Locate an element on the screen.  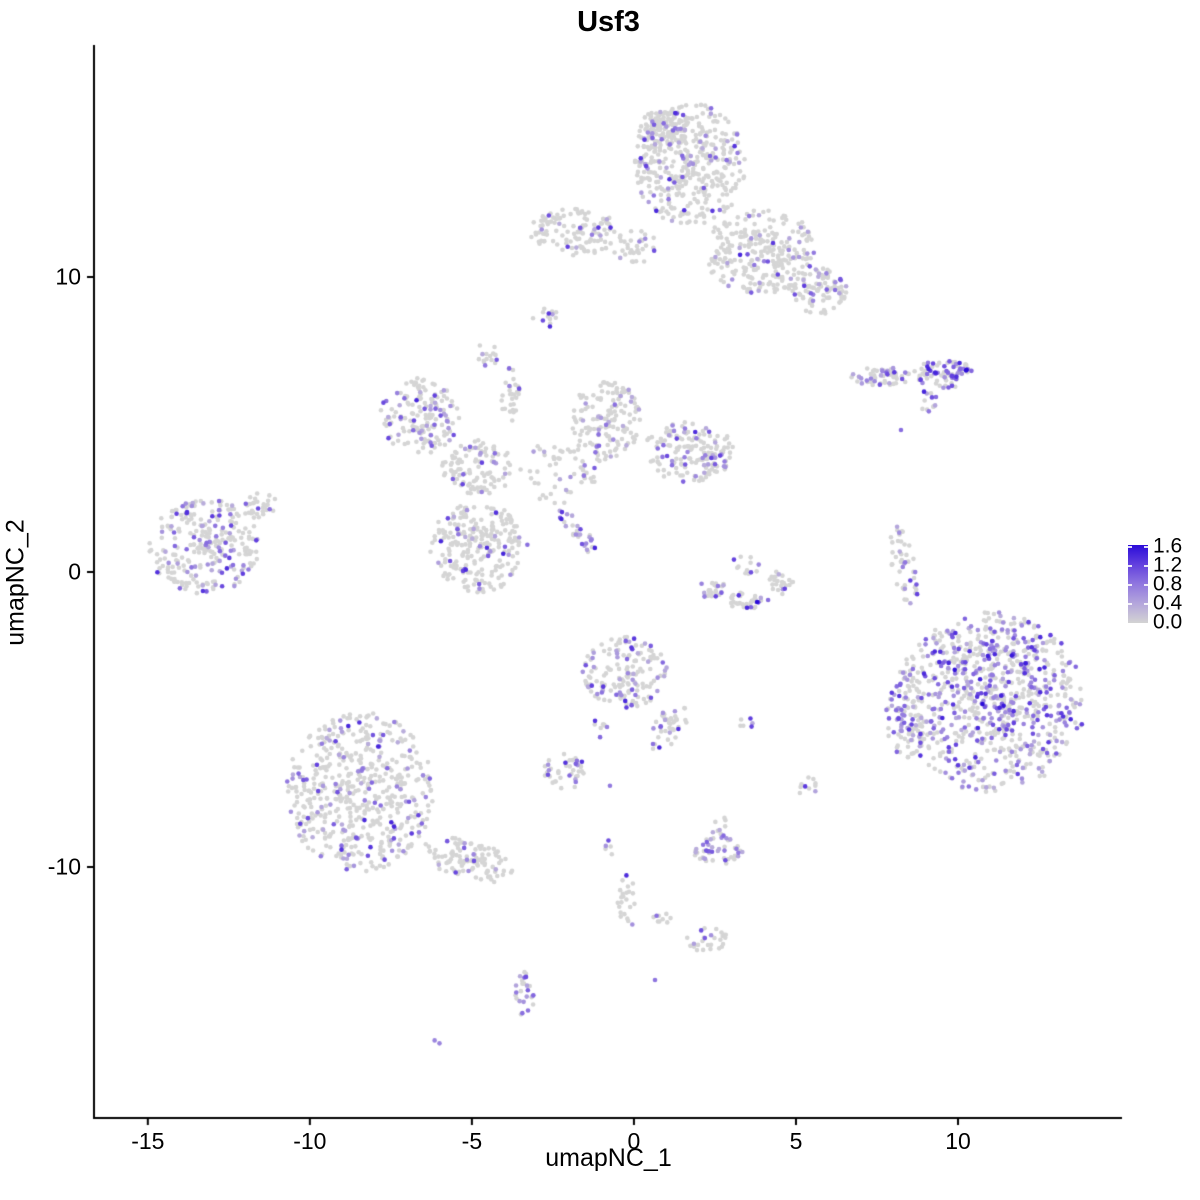
colorbar-tick-label: 0.0 is located at coordinates (1168, 622).